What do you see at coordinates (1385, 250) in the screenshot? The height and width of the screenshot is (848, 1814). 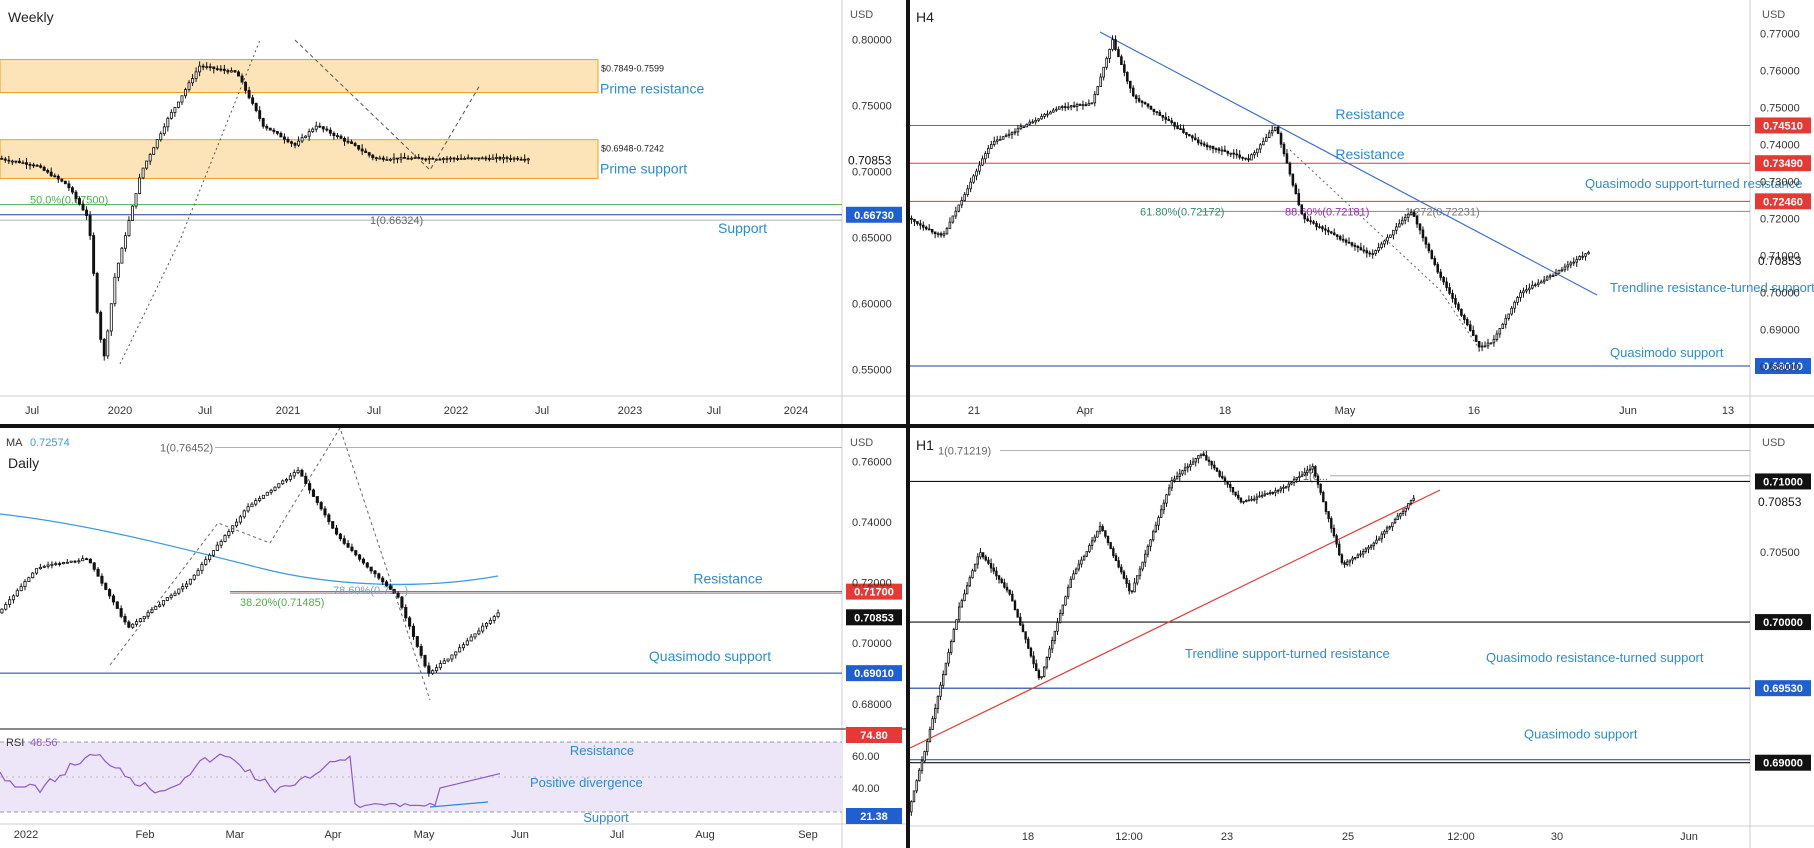 I see `dotted-path` at bounding box center [1385, 250].